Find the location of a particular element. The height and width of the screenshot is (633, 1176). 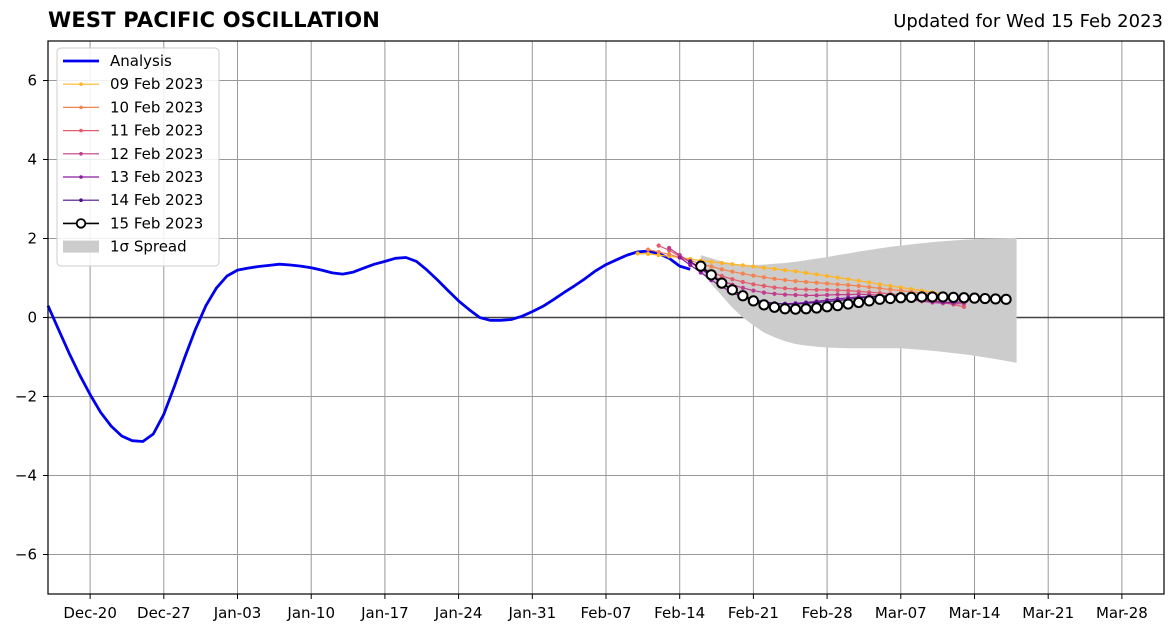

y-tick-label: −4 is located at coordinates (26, 476).